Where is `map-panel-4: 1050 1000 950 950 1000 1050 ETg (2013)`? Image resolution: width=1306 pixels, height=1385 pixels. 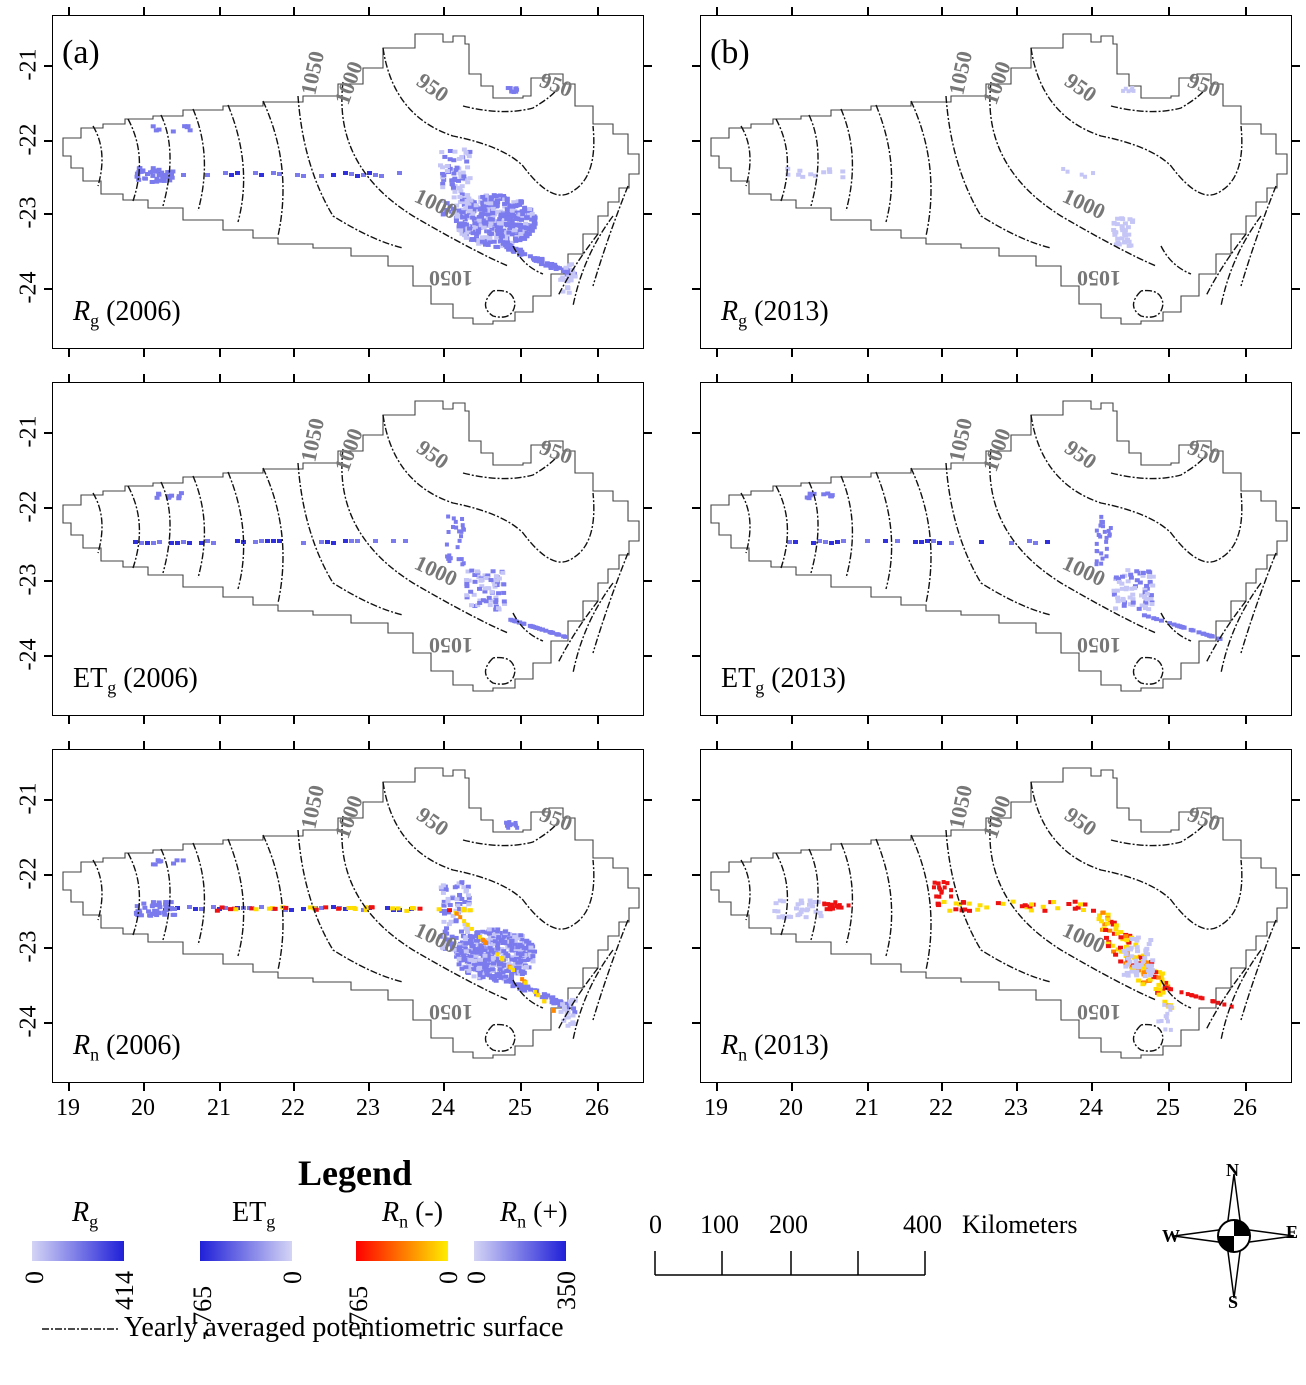
map-panel-4: 1050 1000 950 950 1000 1050 ETg (2013) is located at coordinates (996, 549).